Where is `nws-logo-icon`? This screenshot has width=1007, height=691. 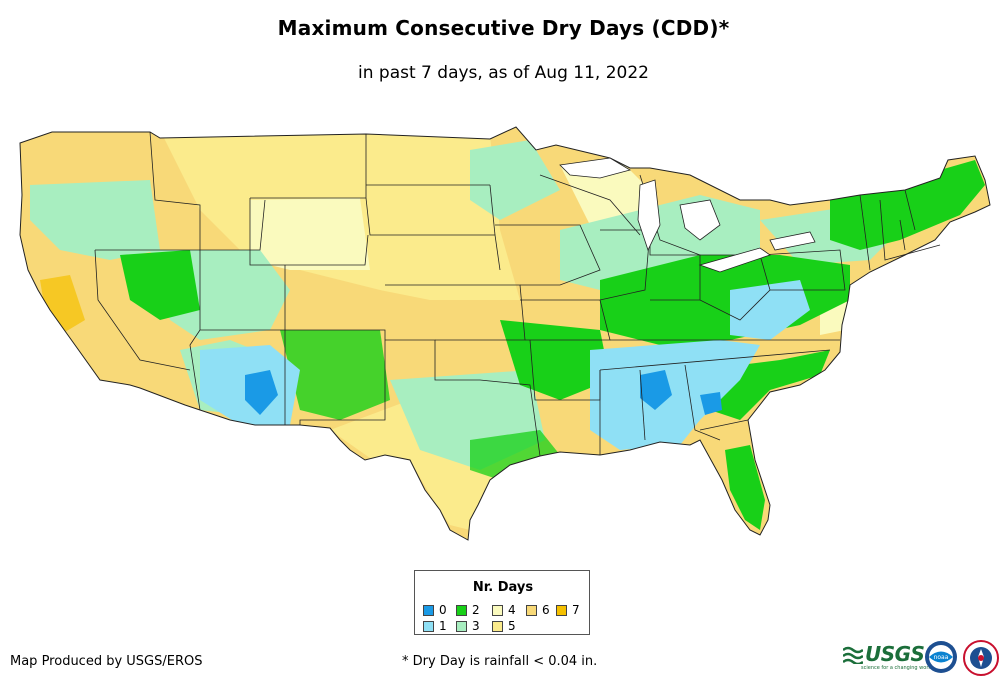 nws-logo-icon is located at coordinates (981, 658).